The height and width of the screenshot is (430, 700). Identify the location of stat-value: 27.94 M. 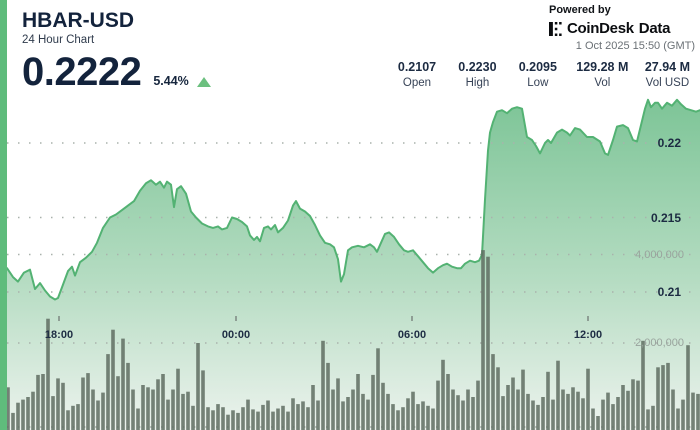
(667, 67).